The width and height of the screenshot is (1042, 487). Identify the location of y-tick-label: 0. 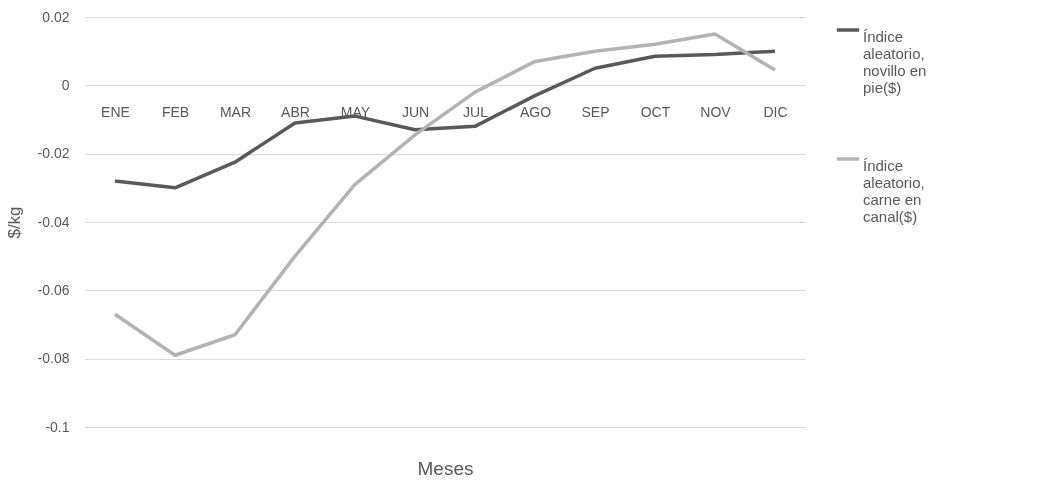
(65, 84).